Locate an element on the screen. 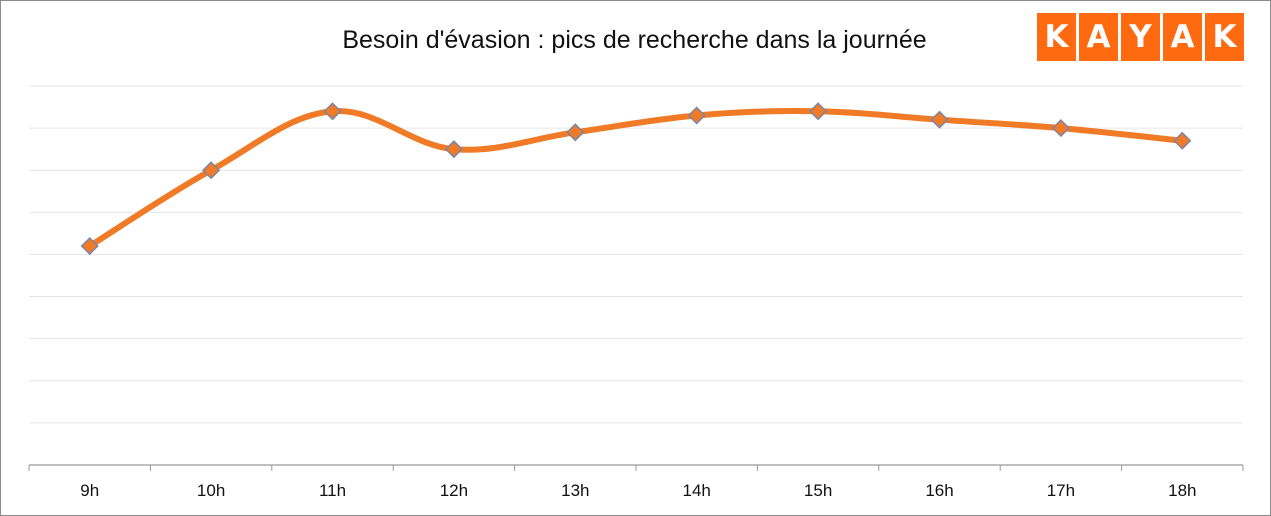 This screenshot has width=1271, height=516. logo-letter-k1: K is located at coordinates (1056, 37).